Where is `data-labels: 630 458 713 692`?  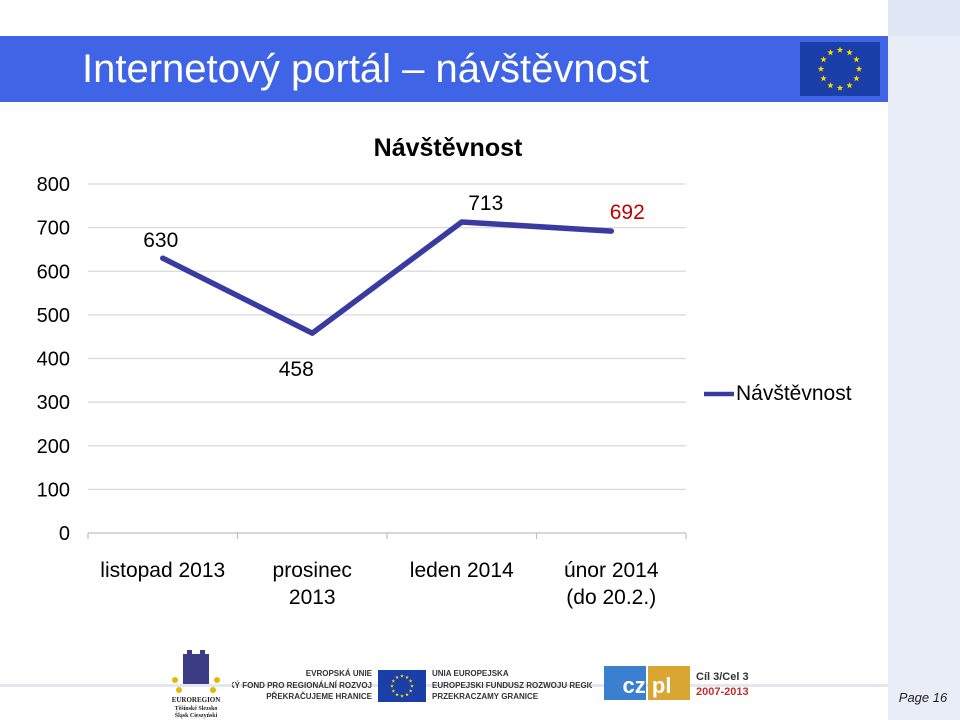 data-labels: 630 458 713 692 is located at coordinates (394, 286).